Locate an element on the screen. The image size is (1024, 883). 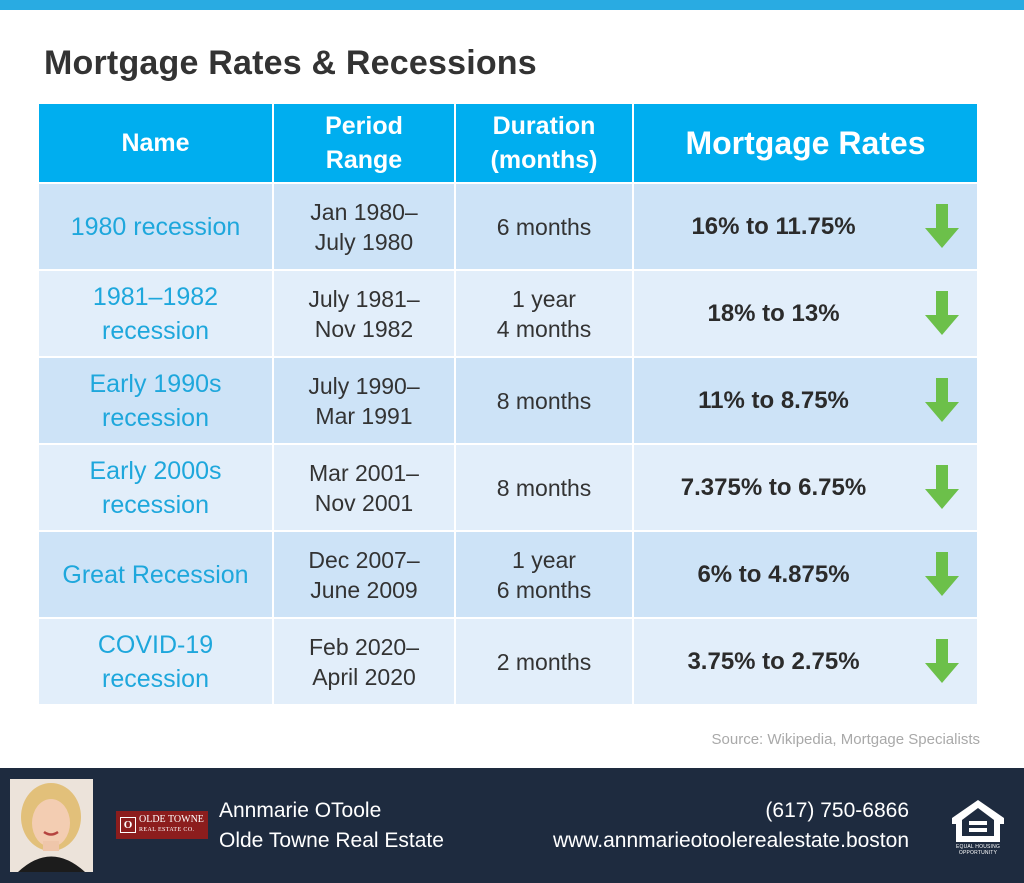
duration-cell: 2 months is located at coordinates (544, 662).